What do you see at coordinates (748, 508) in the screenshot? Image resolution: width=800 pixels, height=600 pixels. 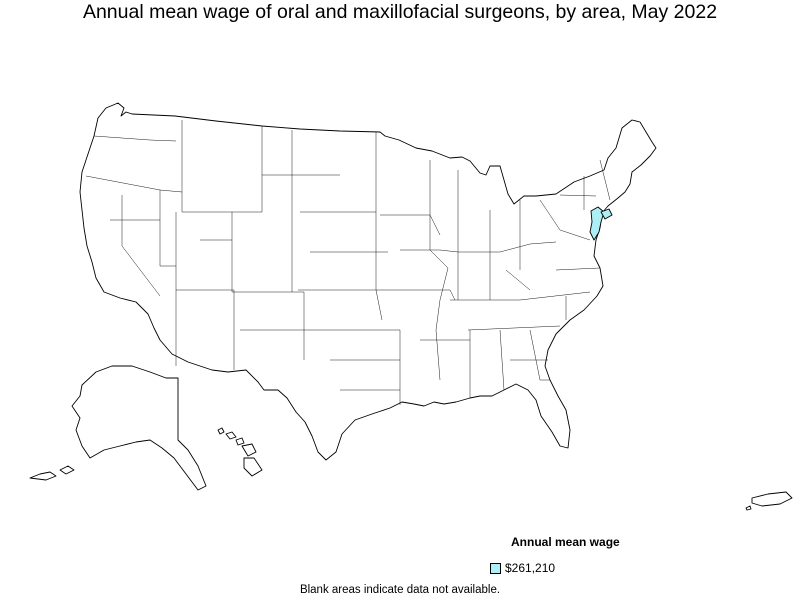 I see `puerto-rico-island` at bounding box center [748, 508].